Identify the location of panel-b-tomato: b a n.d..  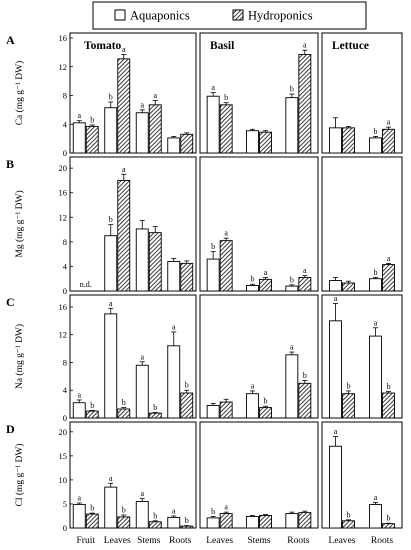
(133, 224).